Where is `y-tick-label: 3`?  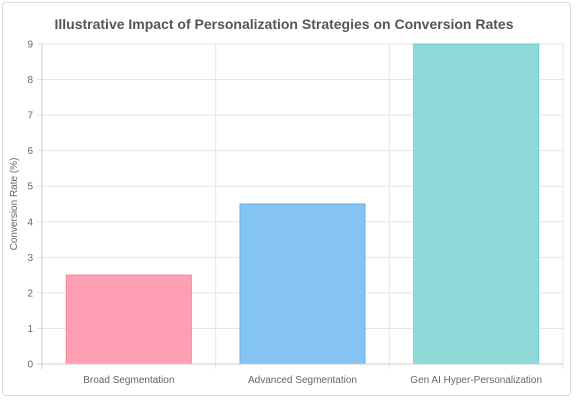
y-tick-label: 3 is located at coordinates (30, 258).